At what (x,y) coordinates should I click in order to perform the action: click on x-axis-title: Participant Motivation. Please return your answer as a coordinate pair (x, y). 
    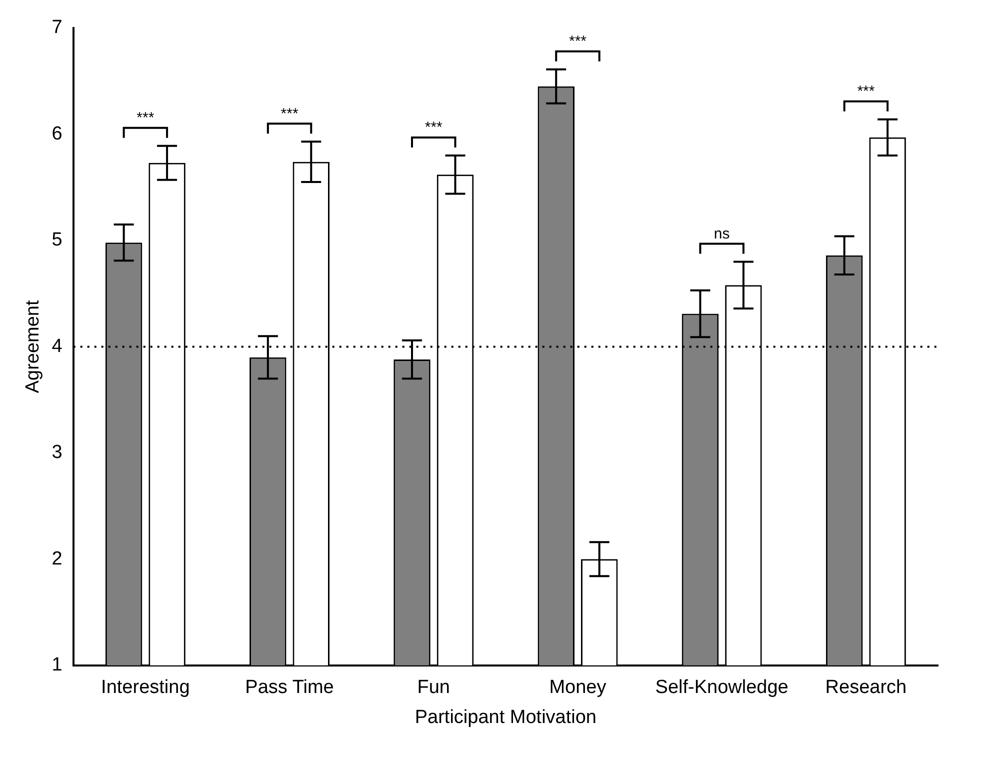
    Looking at the image, I should click on (505, 717).